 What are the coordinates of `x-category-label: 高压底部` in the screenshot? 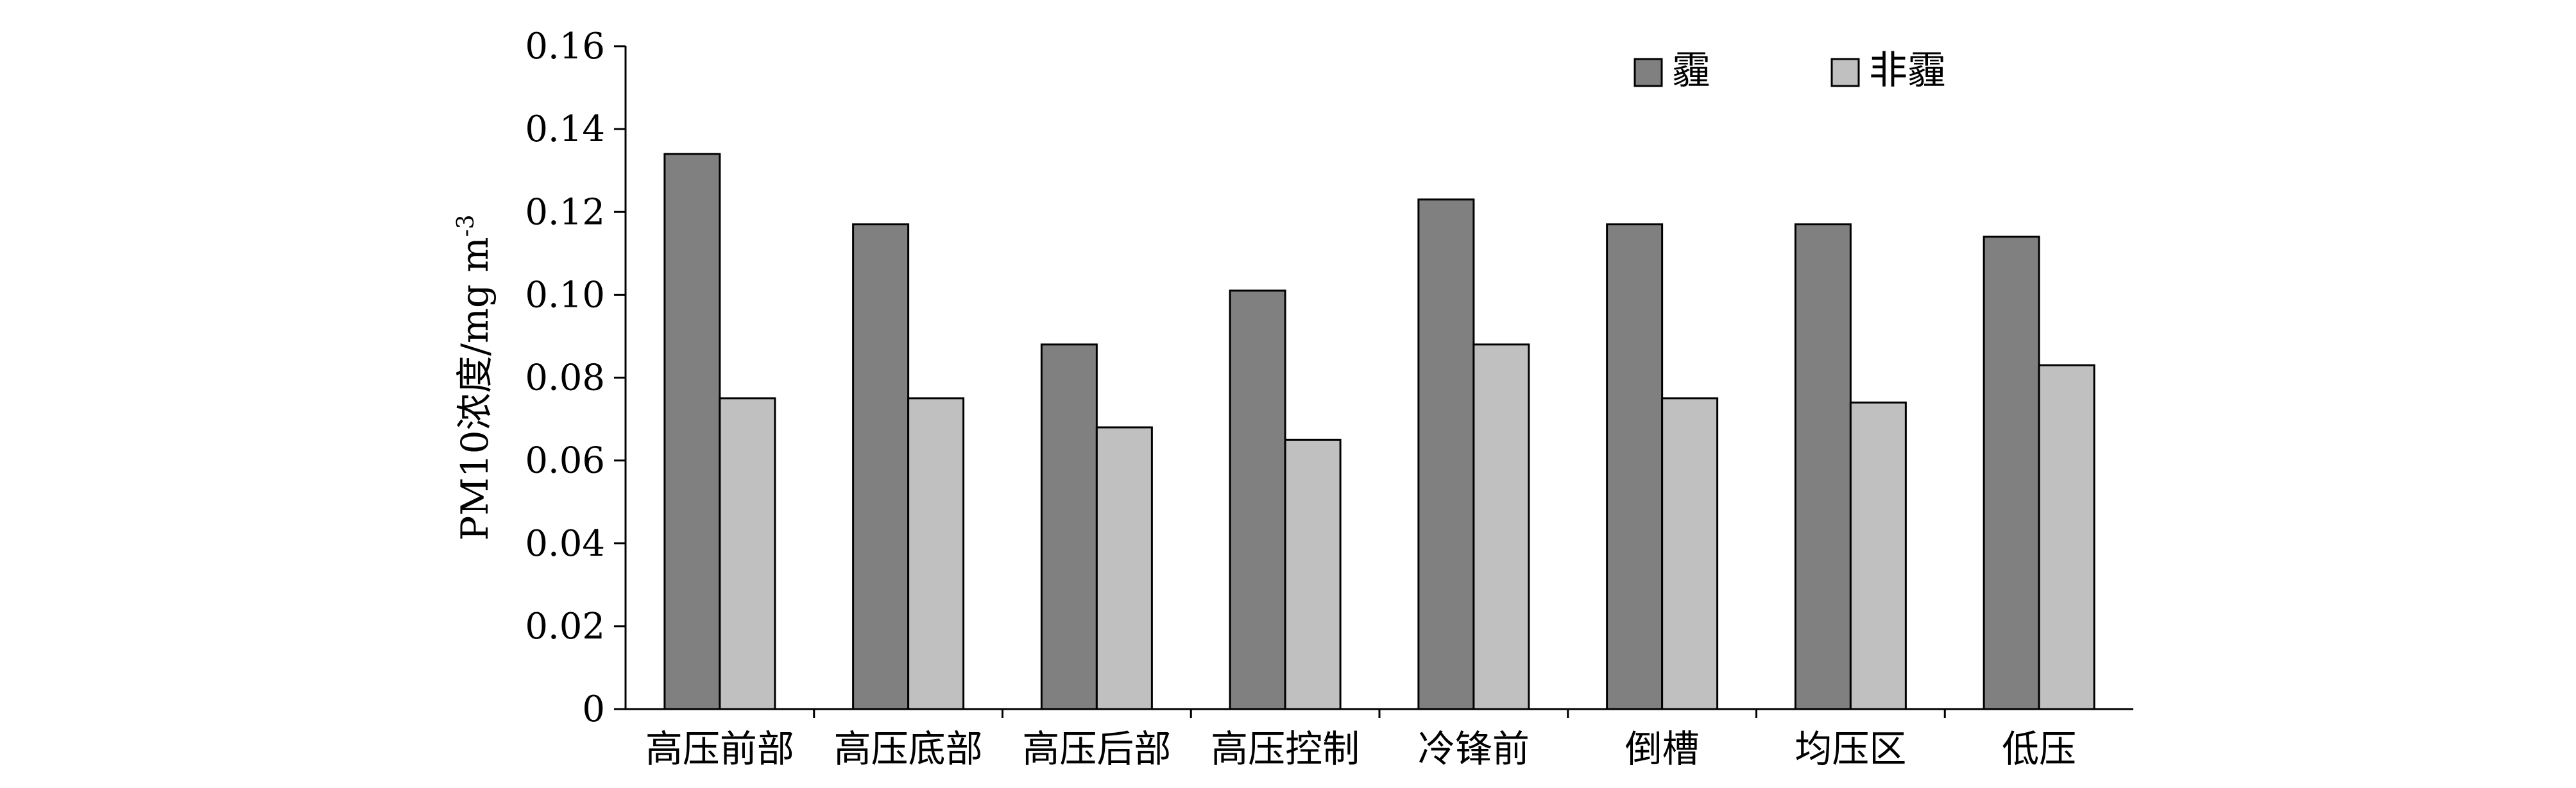 It's located at (909, 749).